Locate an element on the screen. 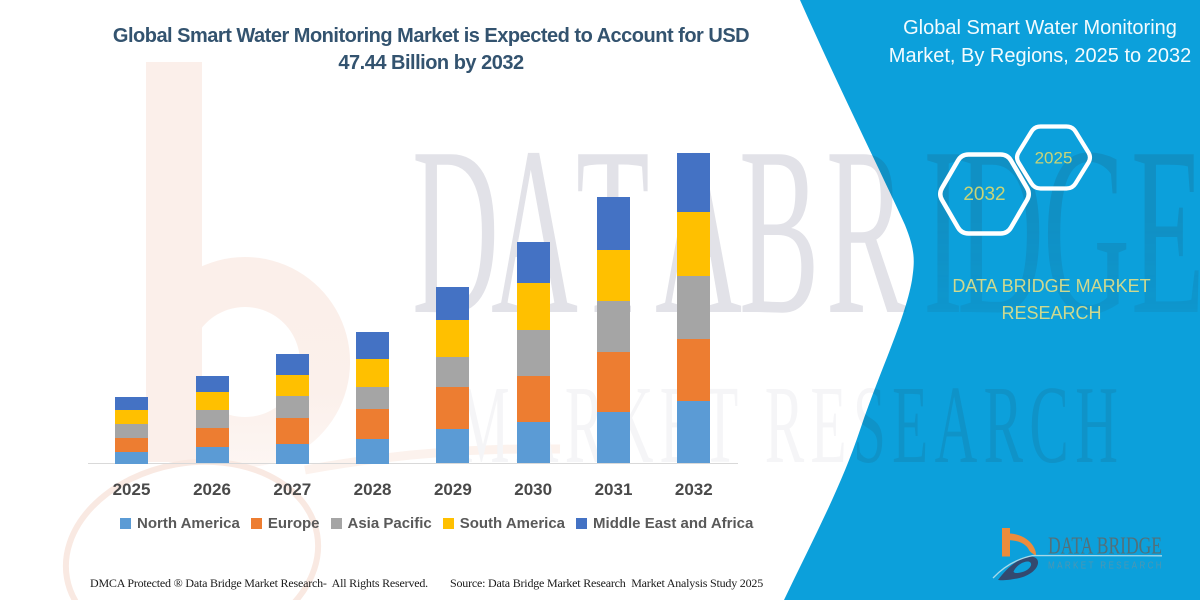 Image resolution: width=1200 pixels, height=600 pixels. svg-text: DATA BRIDGE is located at coordinates (1105, 547).